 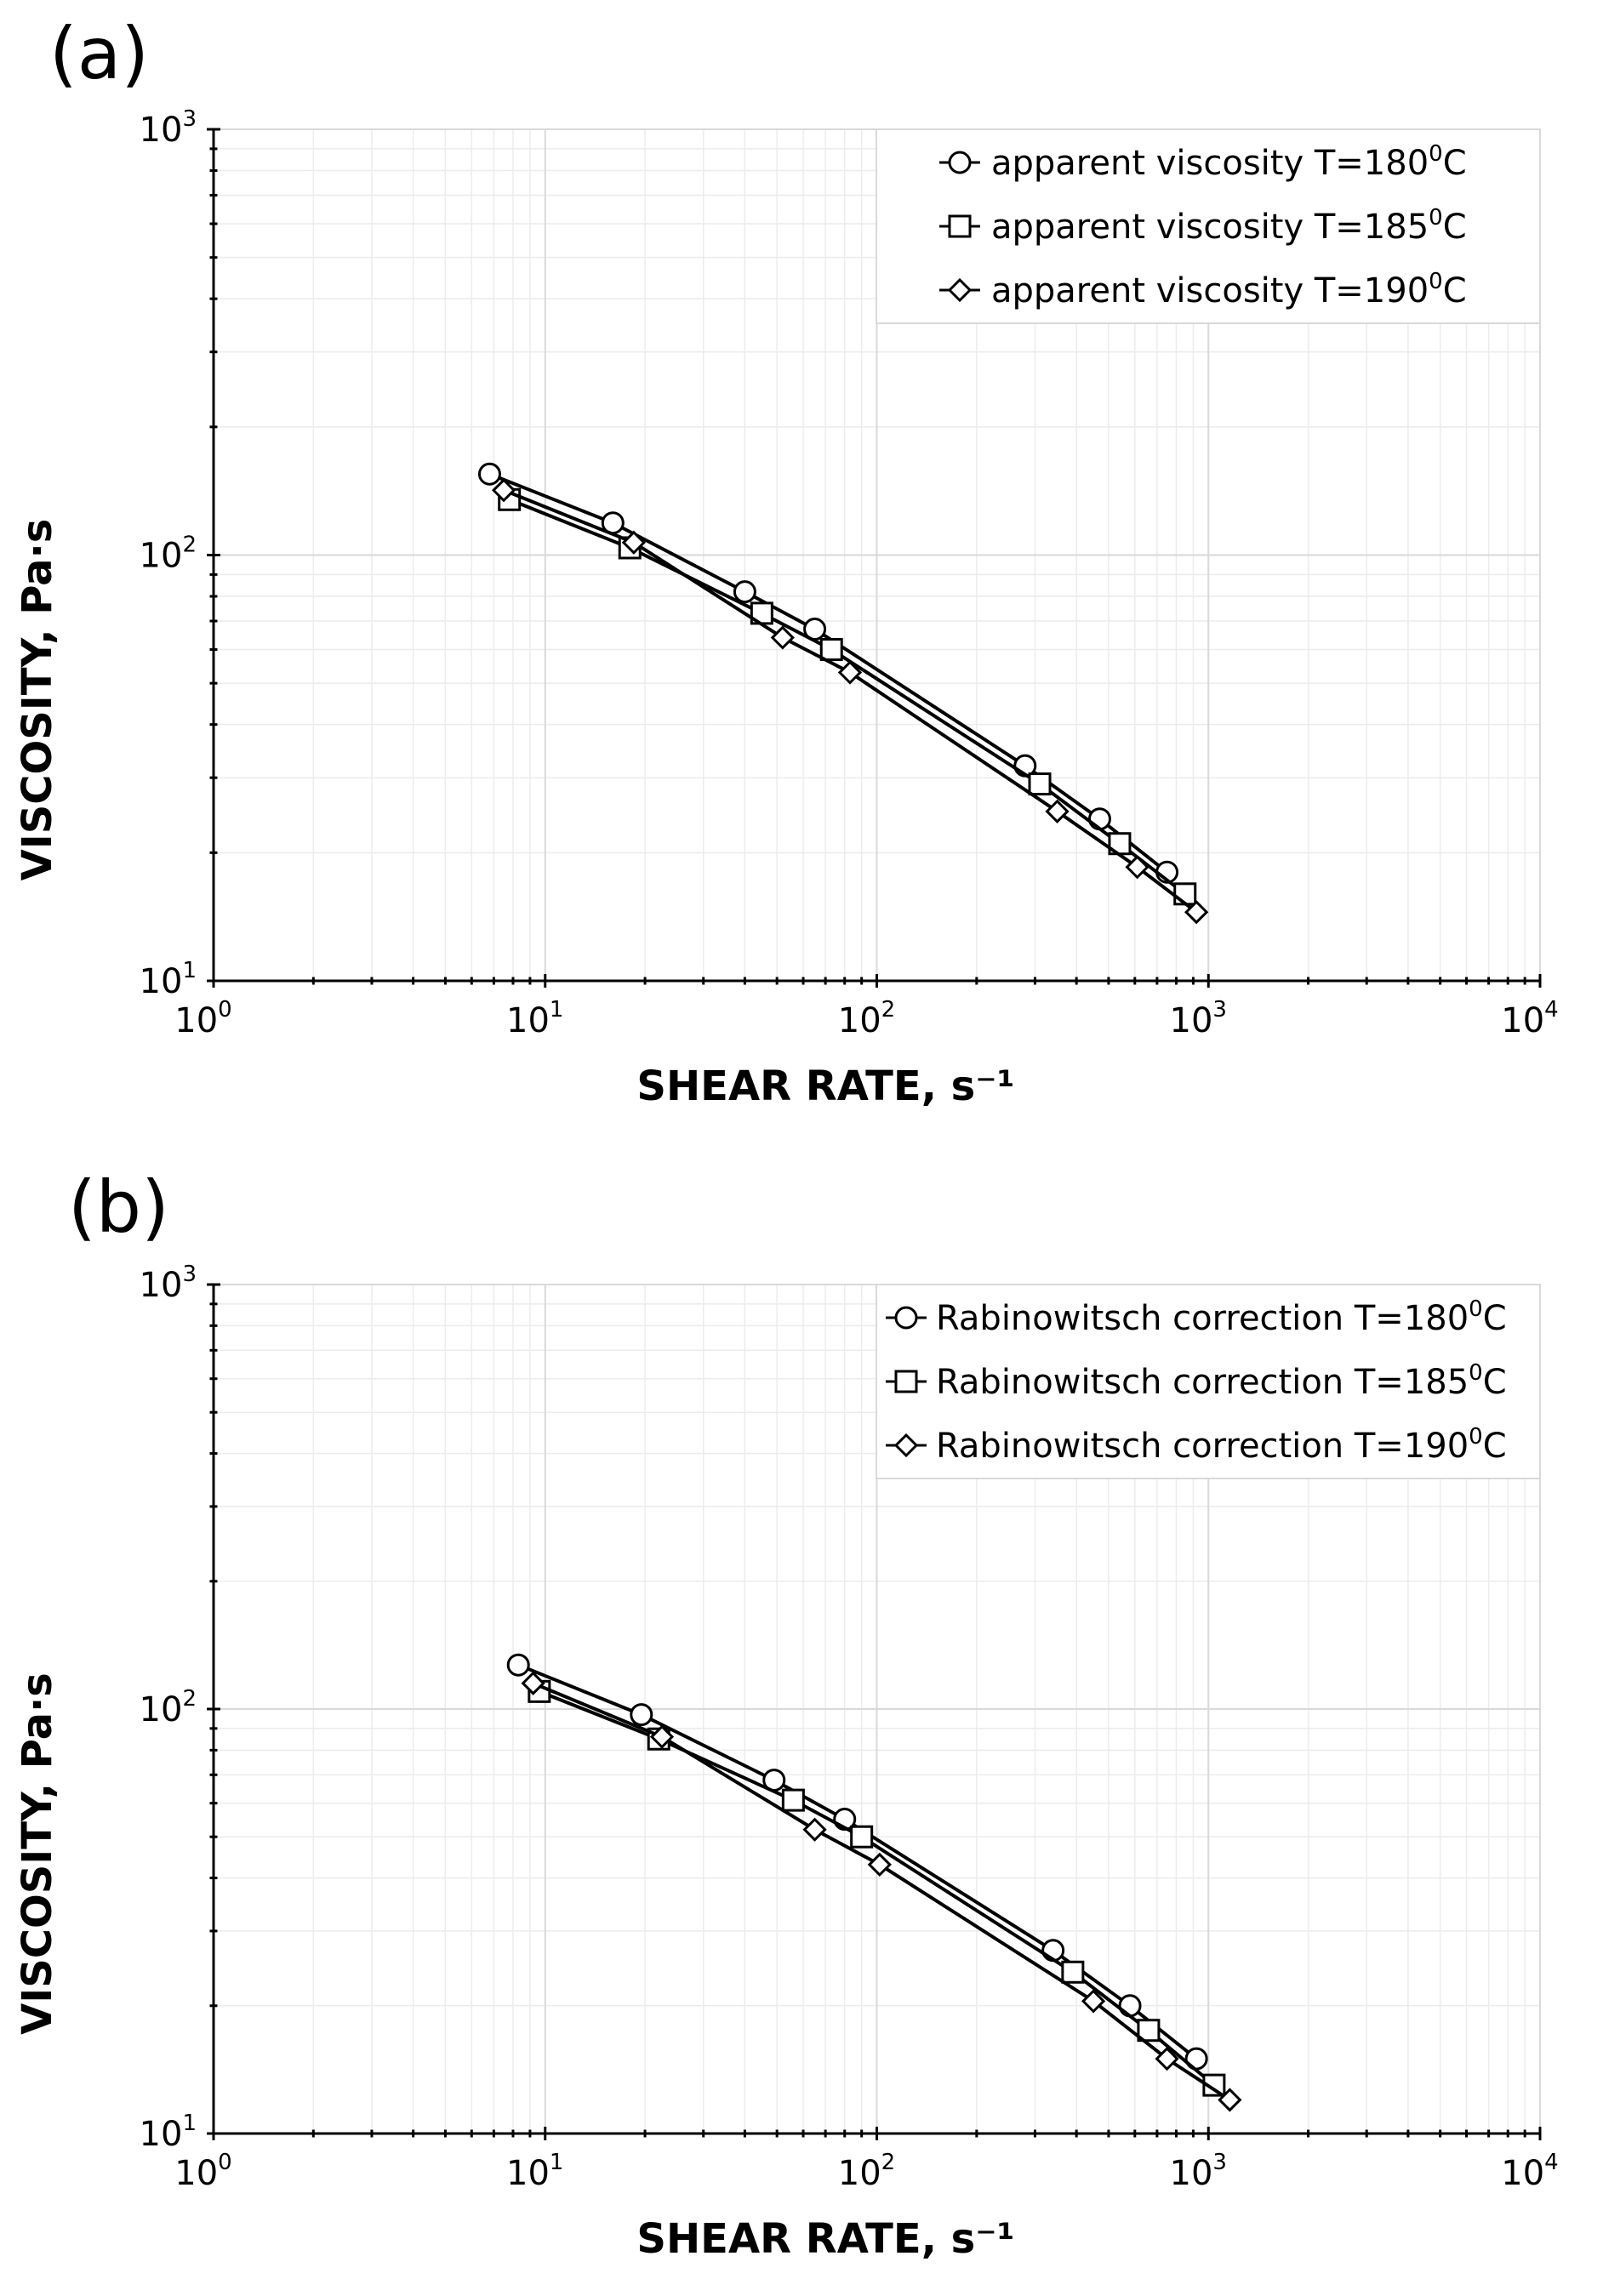 I want to click on panel-label: (b), so click(x=118, y=1207).